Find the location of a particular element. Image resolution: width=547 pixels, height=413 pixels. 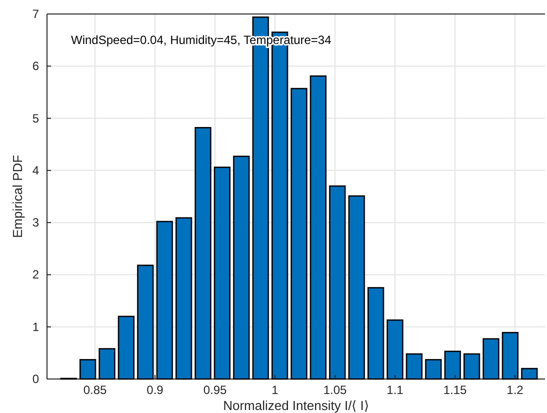

y-tick-label: 6 is located at coordinates (36, 66).